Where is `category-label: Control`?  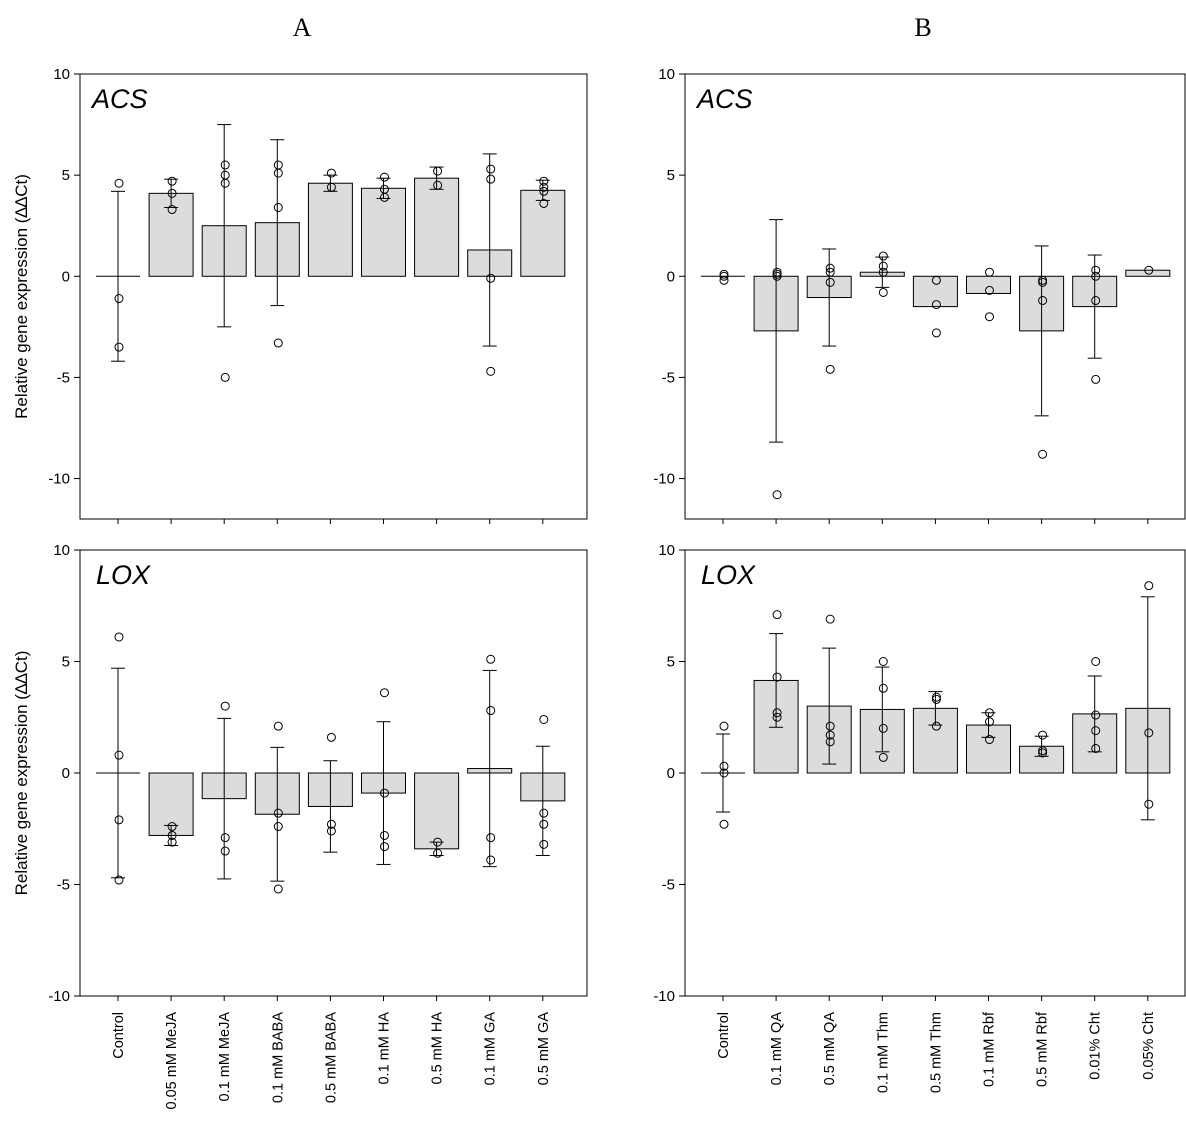
category-label: Control is located at coordinates (724, 1035).